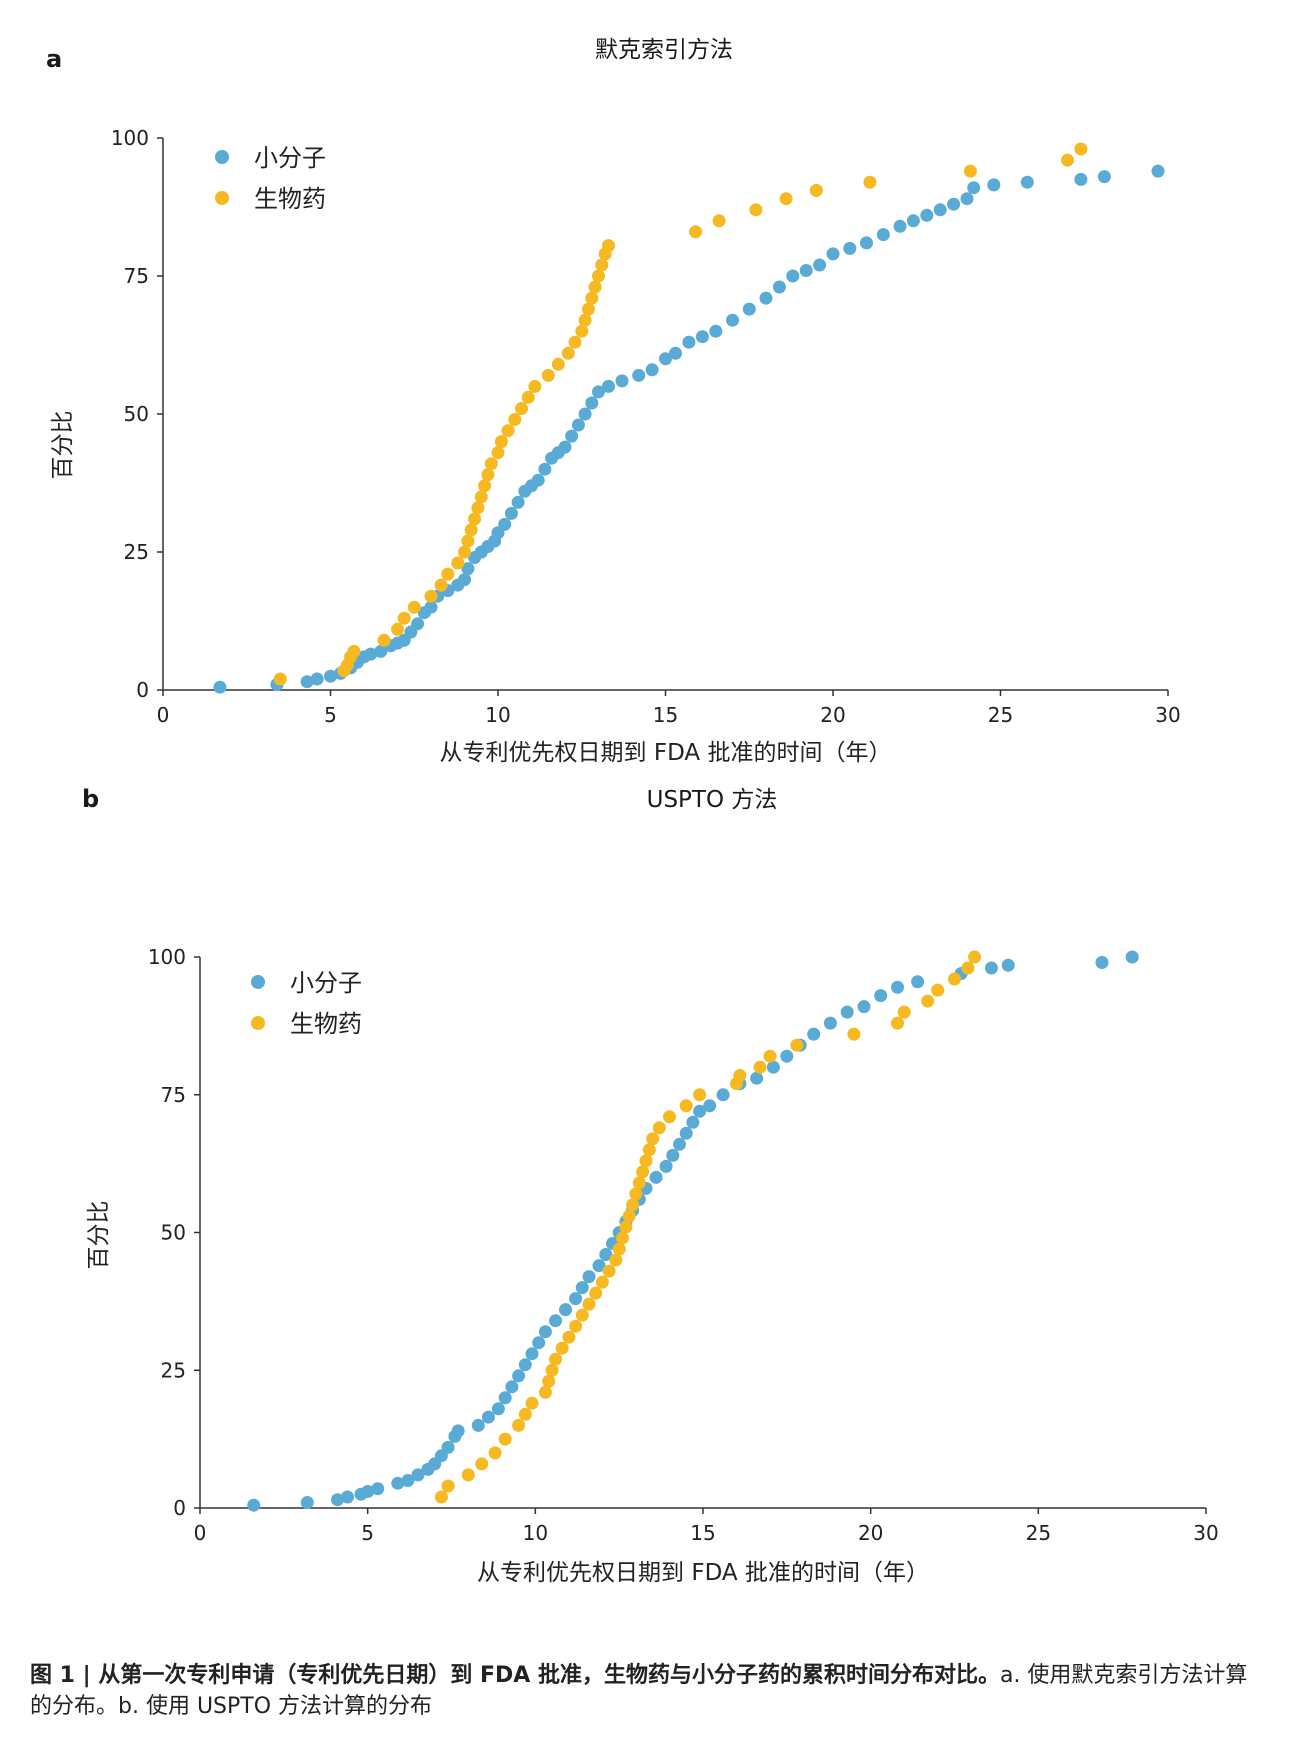 This screenshot has width=1293, height=1742. Describe the element at coordinates (163, 715) in the screenshot. I see `x-tick-label: 0` at that location.